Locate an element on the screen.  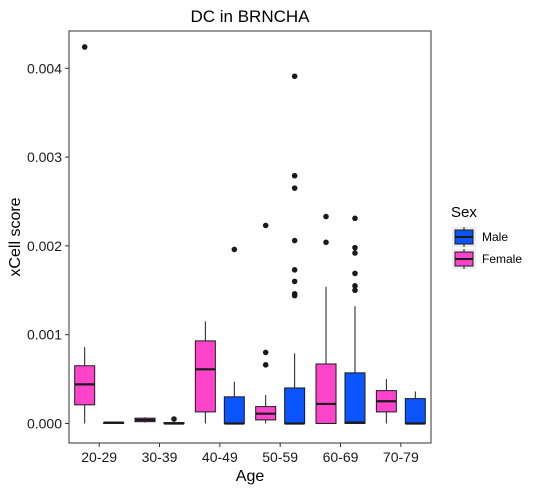
y-tick-label: 0.000 is located at coordinates (44, 423).